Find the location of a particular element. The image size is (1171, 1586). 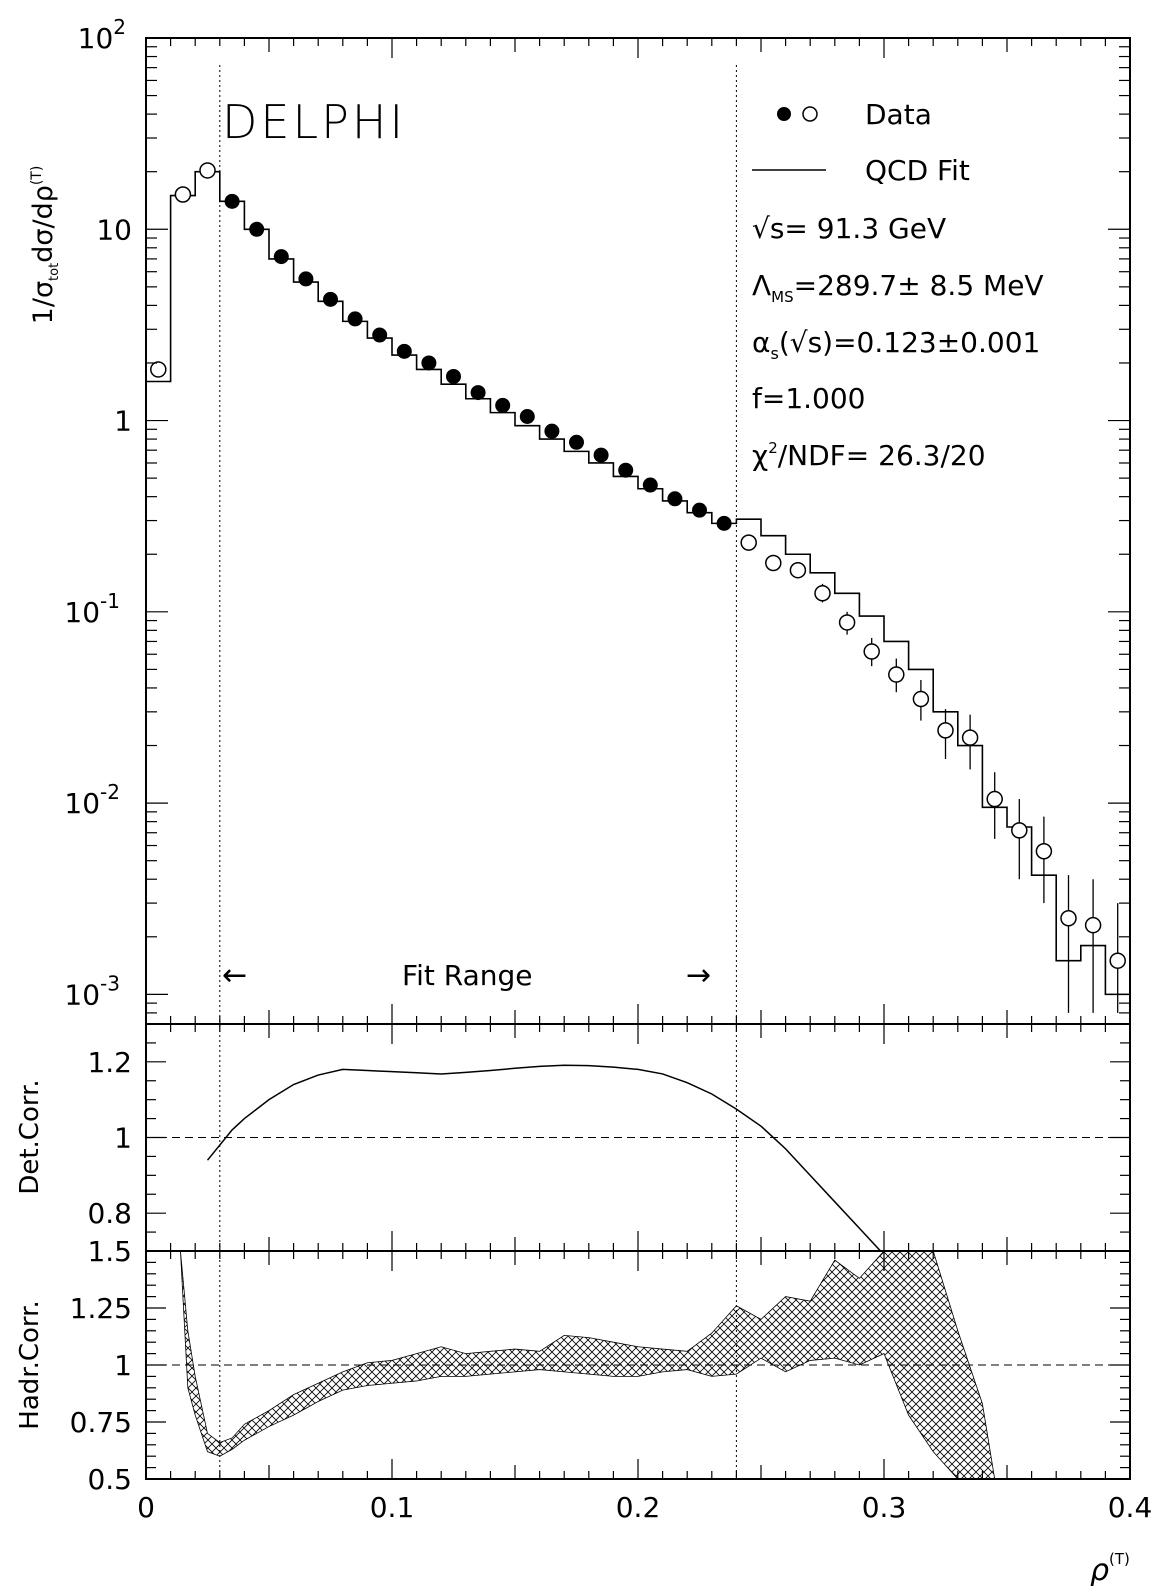

y-tick-label: 10⁻³ is located at coordinates (92, 991).